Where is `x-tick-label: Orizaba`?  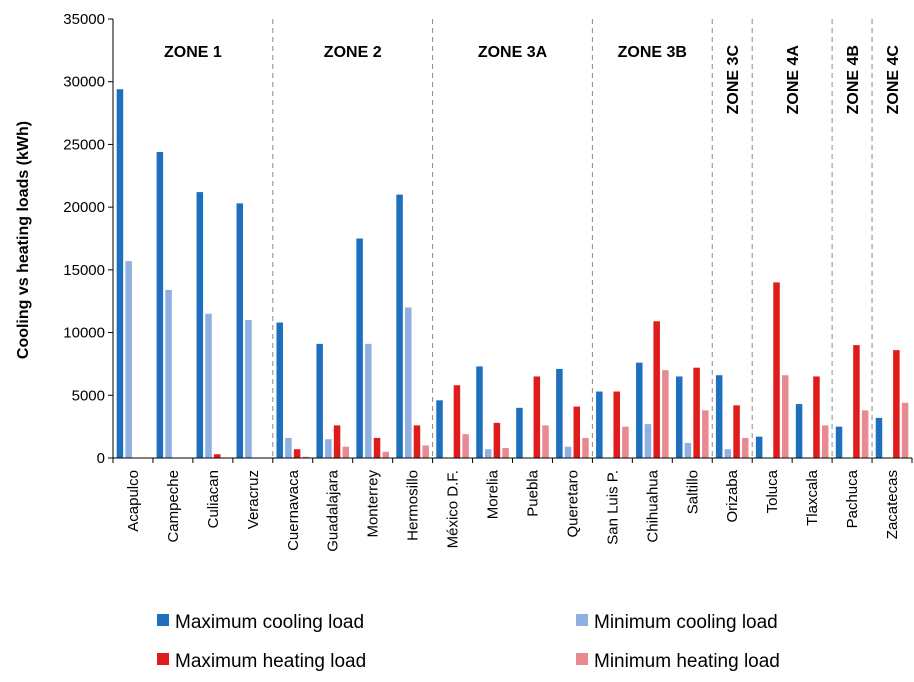 x-tick-label: Orizaba is located at coordinates (732, 495).